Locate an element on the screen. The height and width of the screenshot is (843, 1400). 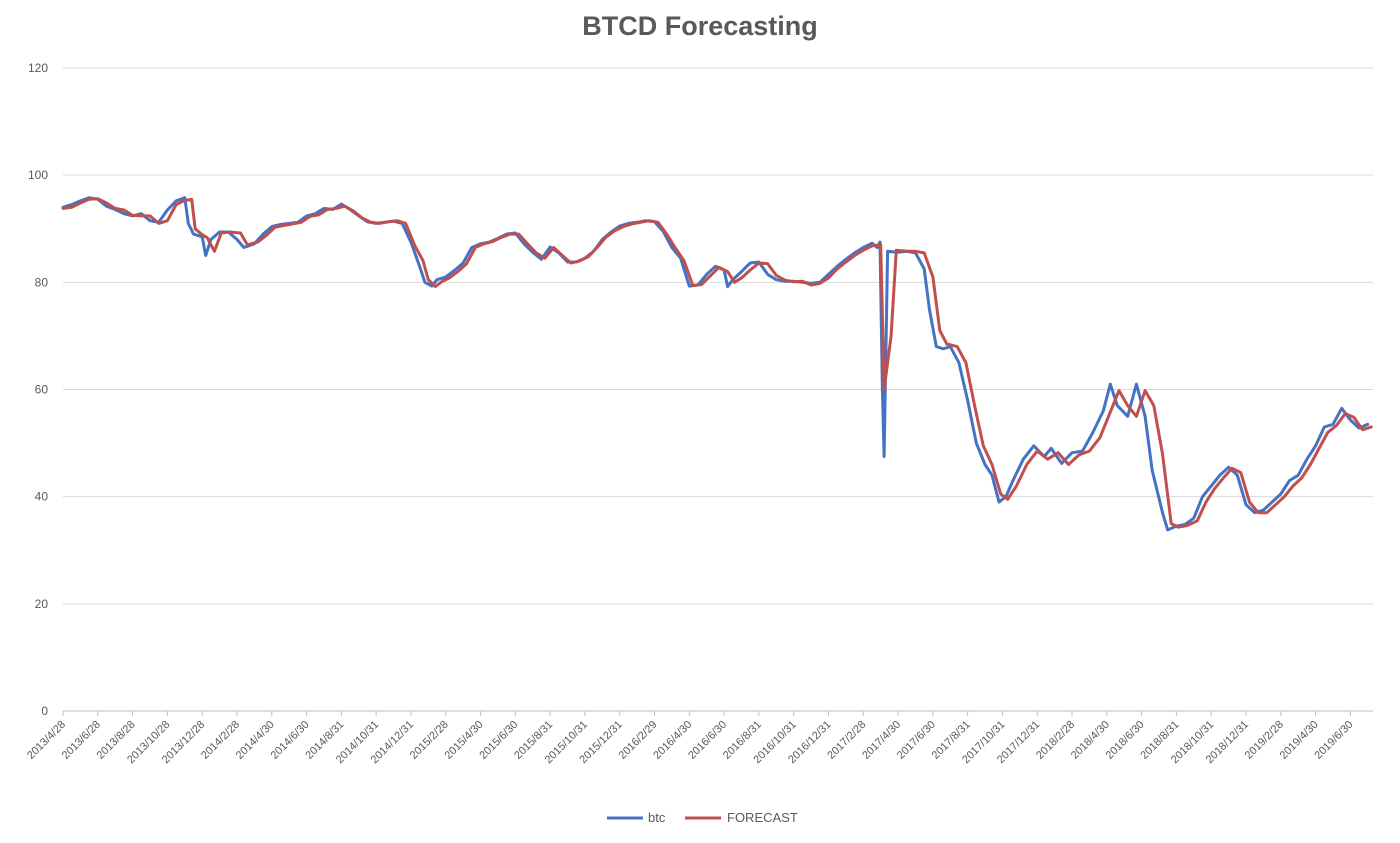
y-tick-label: 60 is located at coordinates (42, 390).